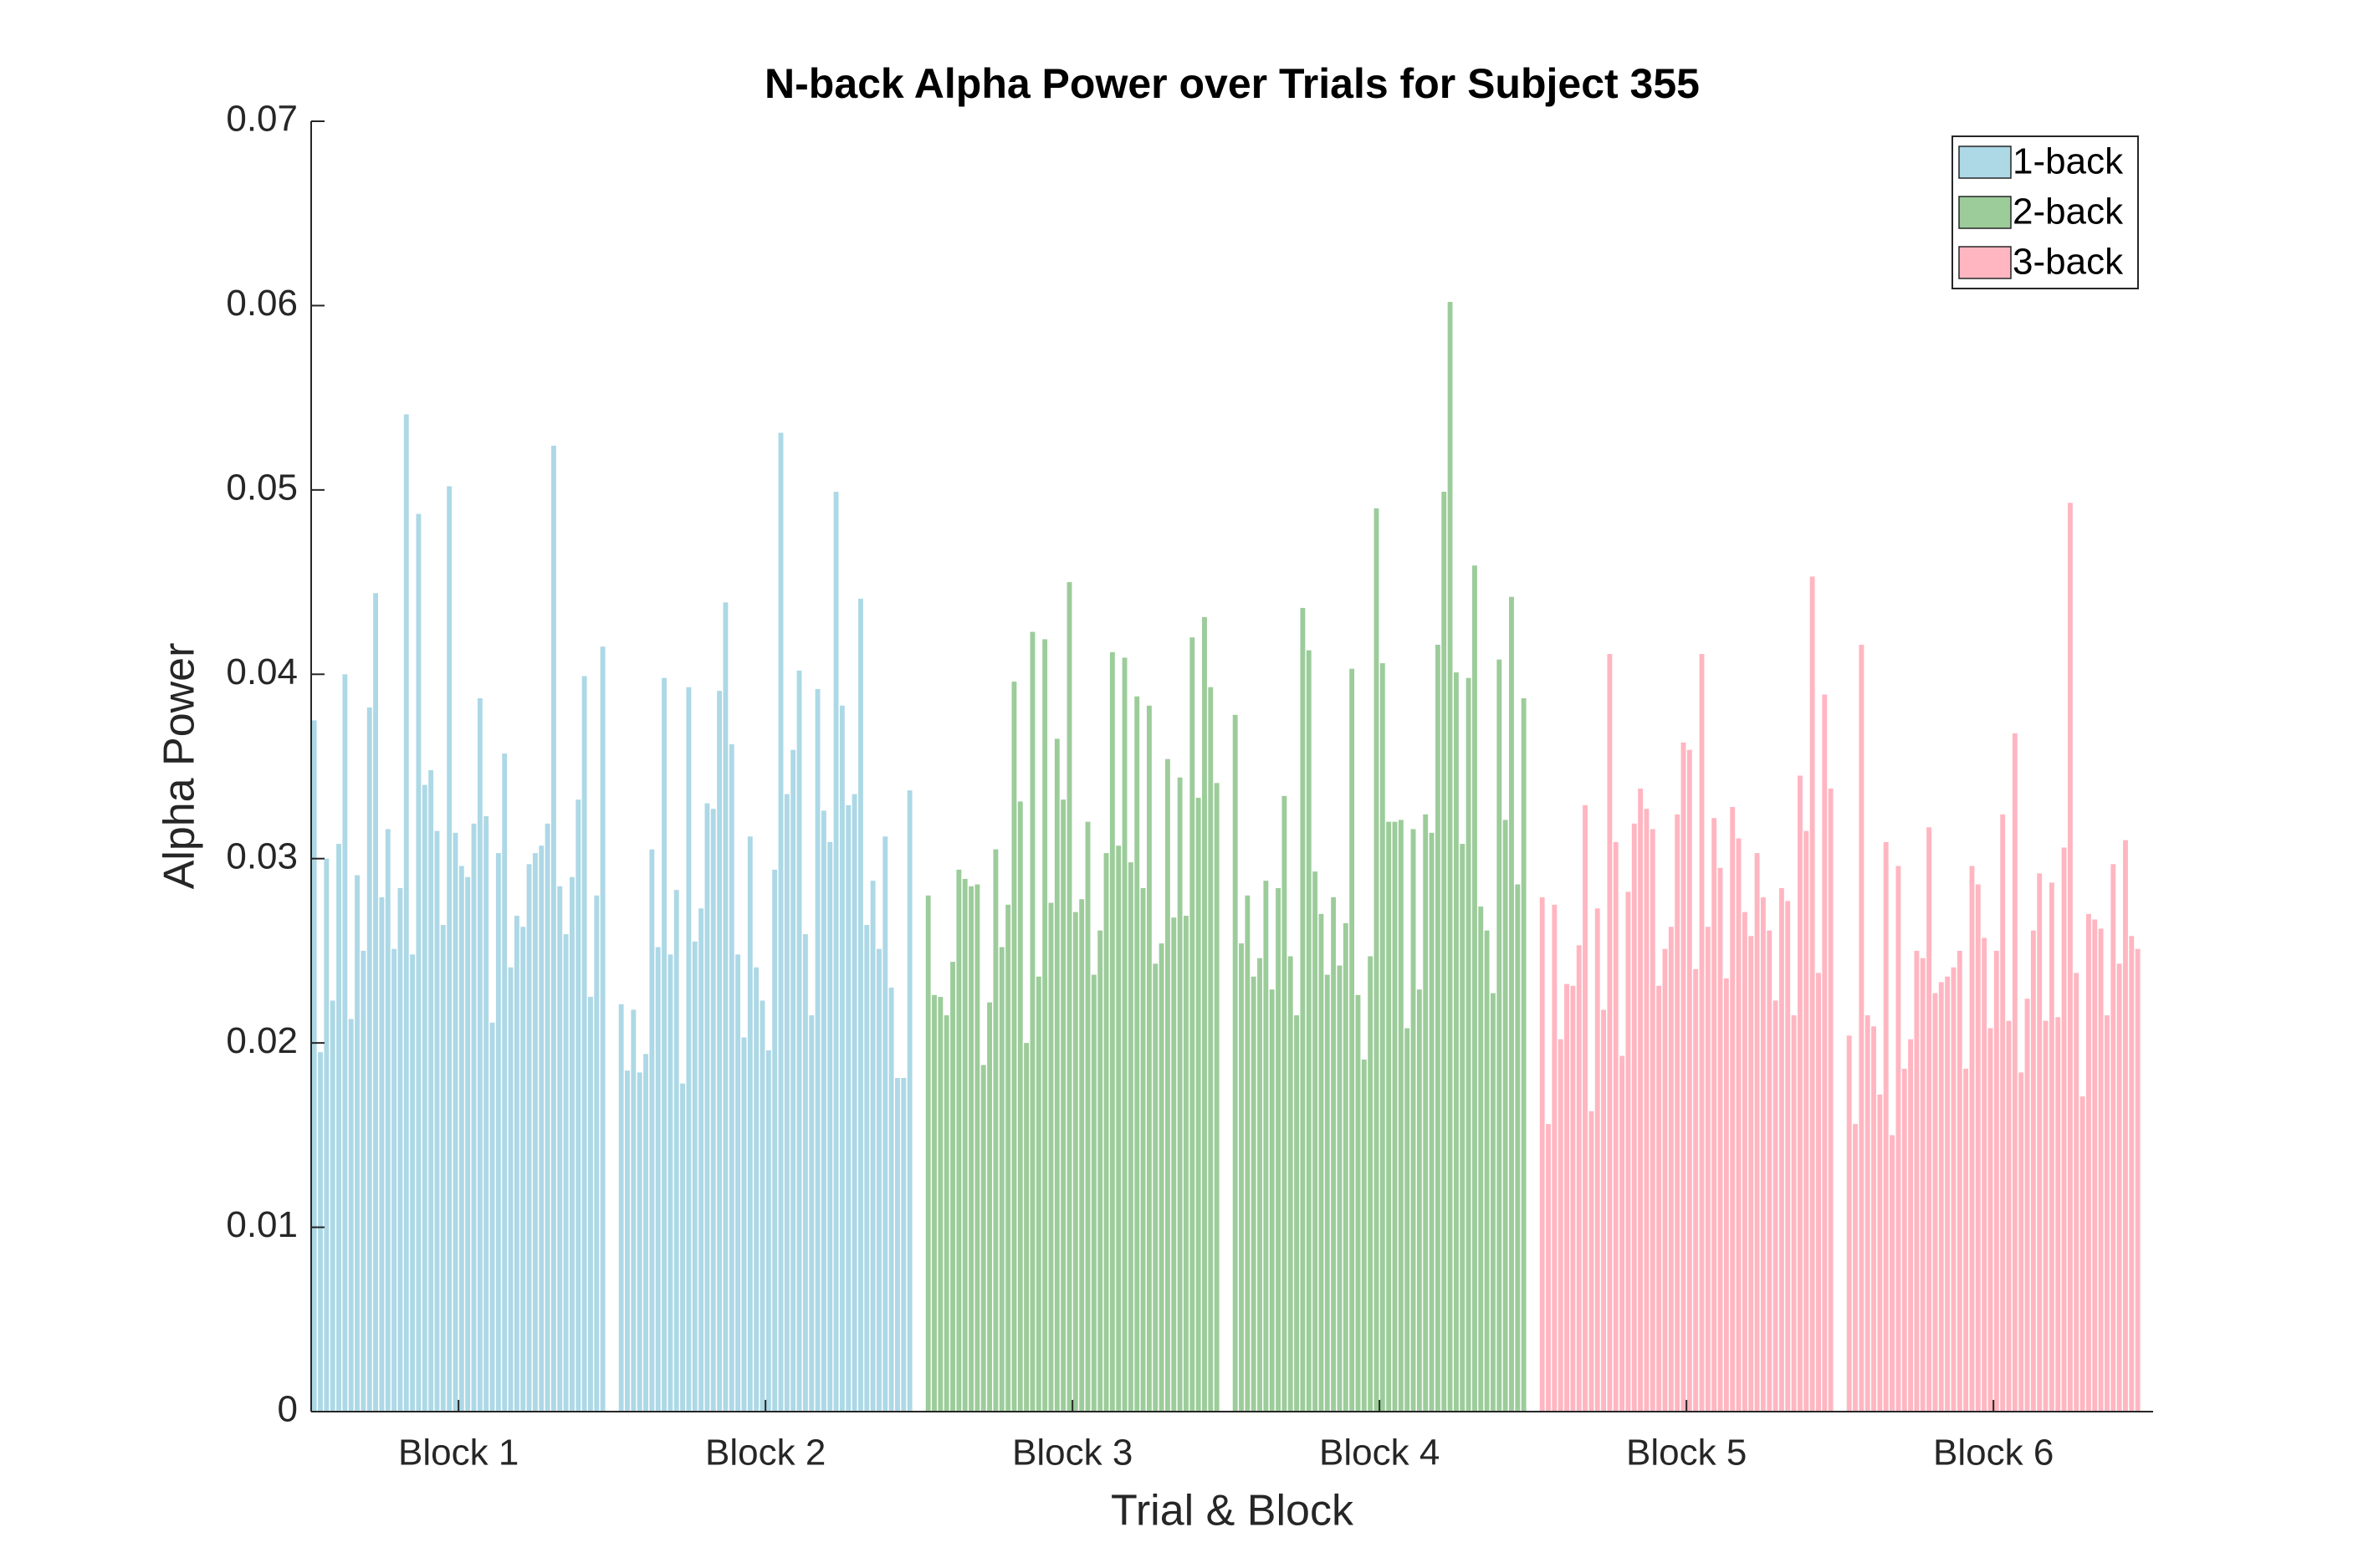 This screenshot has height=1568, width=2353. What do you see at coordinates (262, 119) in the screenshot?
I see `y-tick-label: 0.07` at bounding box center [262, 119].